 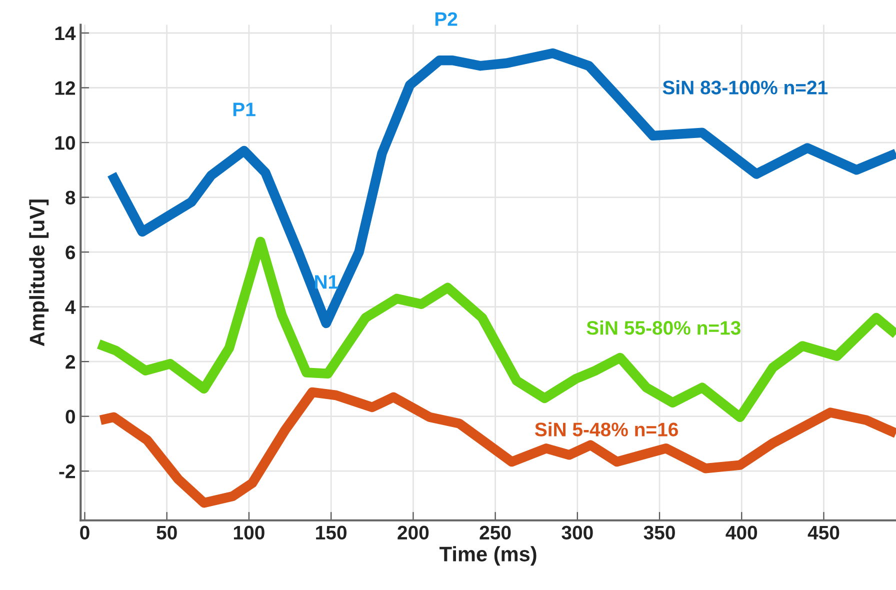 I want to click on y-tick-label: 10, so click(x=65, y=143).